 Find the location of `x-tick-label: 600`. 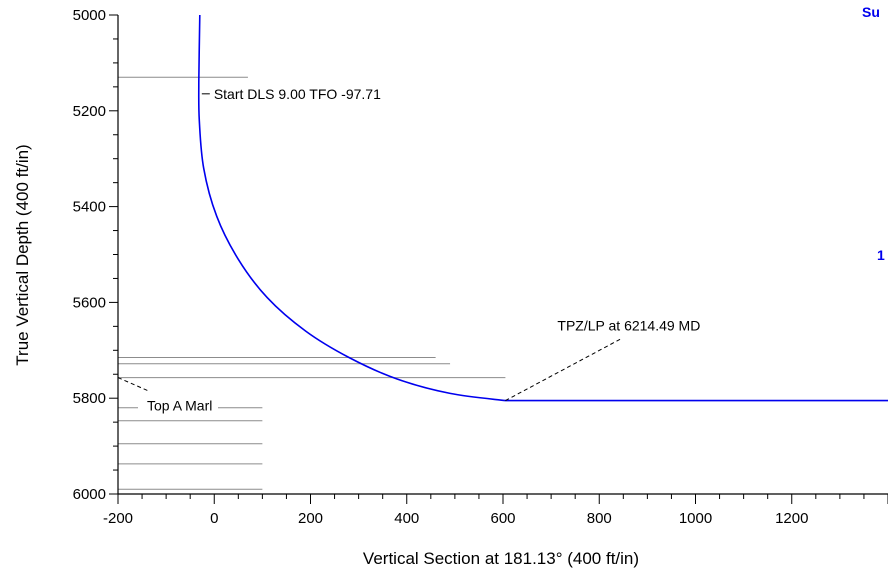

x-tick-label: 600 is located at coordinates (502, 518).